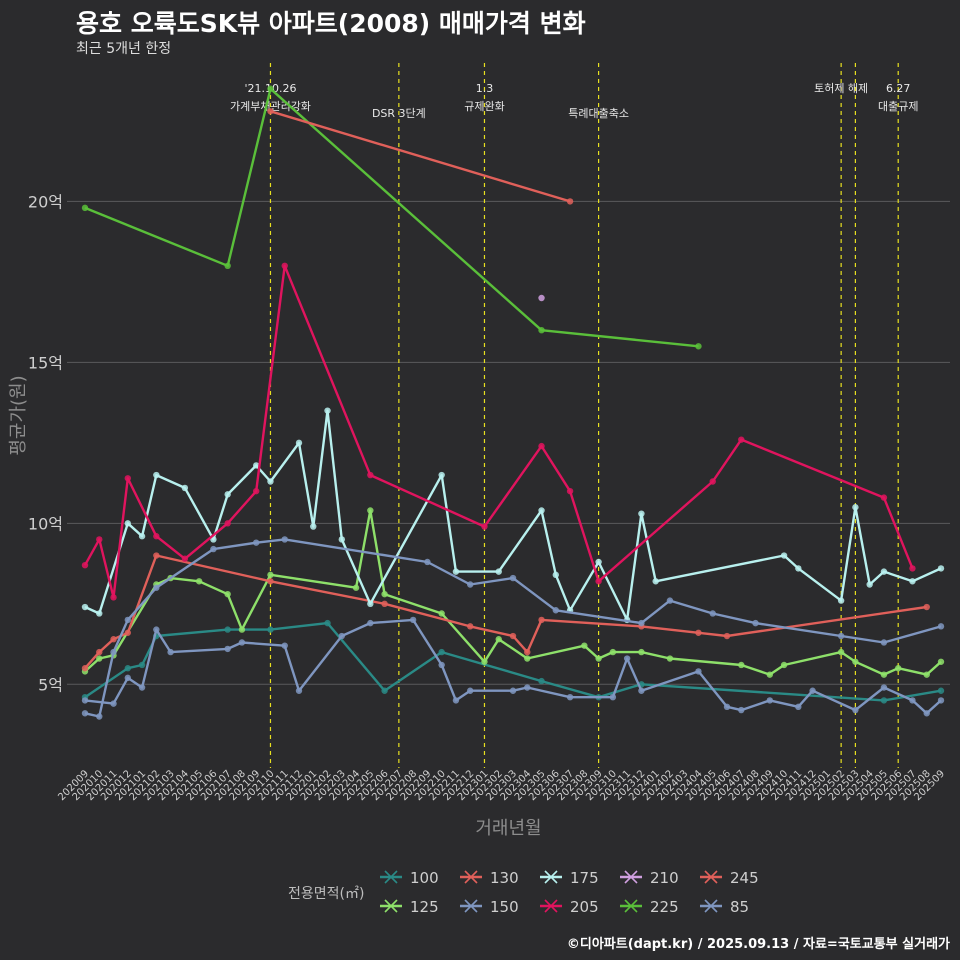 Image resolution: width=960 pixels, height=960 pixels. What do you see at coordinates (584, 907) in the screenshot?
I see `legend-label-205: 205` at bounding box center [584, 907].